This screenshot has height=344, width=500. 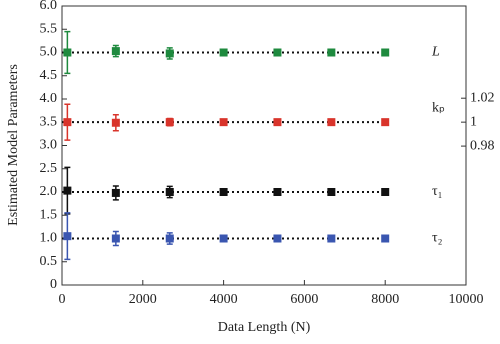 What do you see at coordinates (385, 299) in the screenshot?
I see `x-tick-label: 8000` at bounding box center [385, 299].